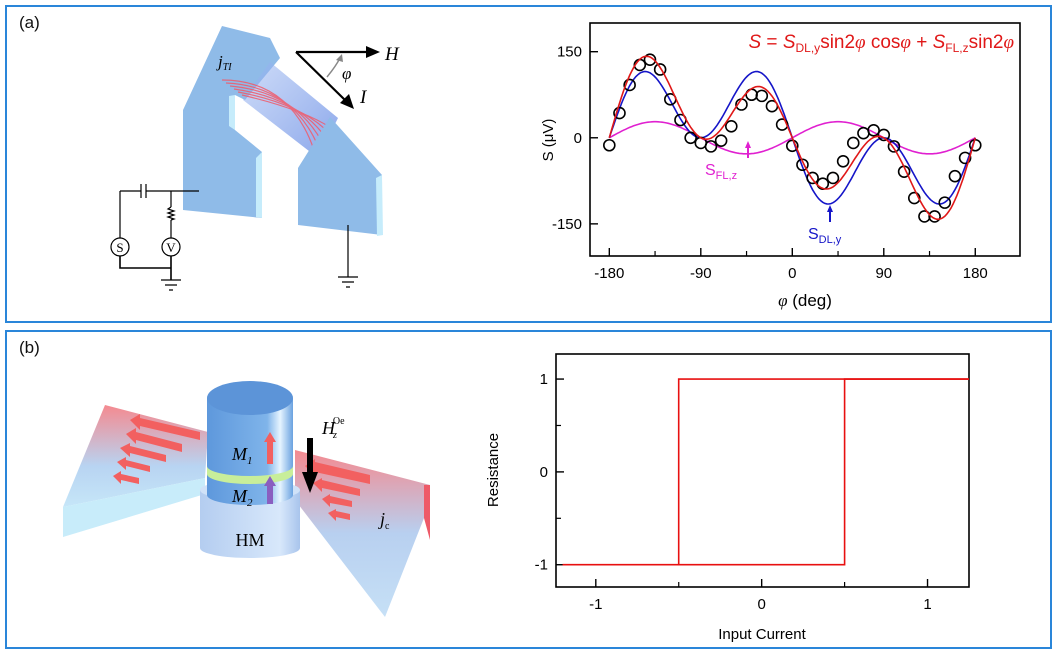  What do you see at coordinates (363, 97) in the screenshot?
I see `current-direction-label: I` at bounding box center [363, 97].